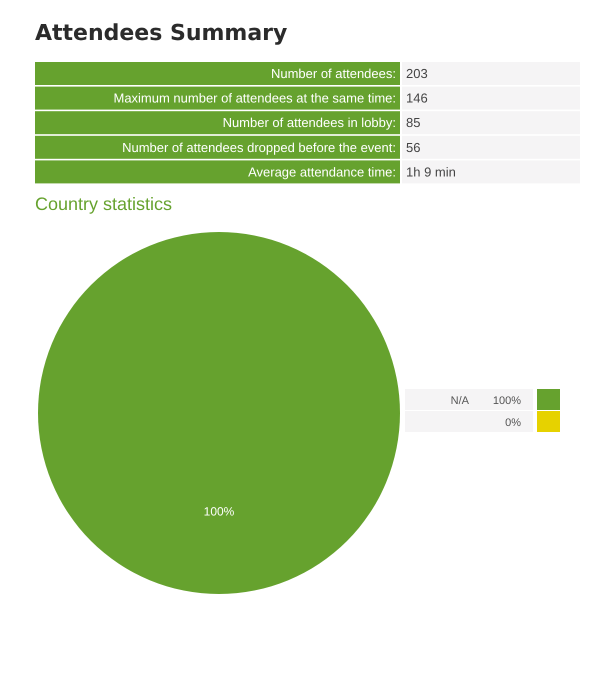 Image resolution: width=593 pixels, height=697 pixels. I want to click on text: 146, so click(417, 98).